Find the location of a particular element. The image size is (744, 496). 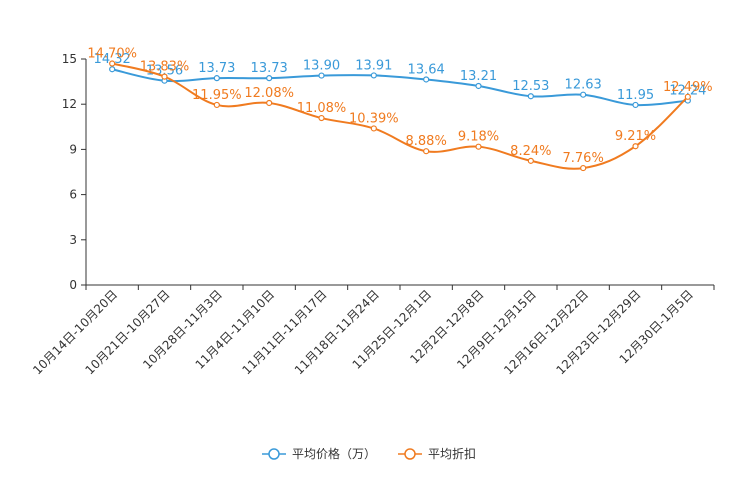

data-label: 13.56 is located at coordinates (164, 71).